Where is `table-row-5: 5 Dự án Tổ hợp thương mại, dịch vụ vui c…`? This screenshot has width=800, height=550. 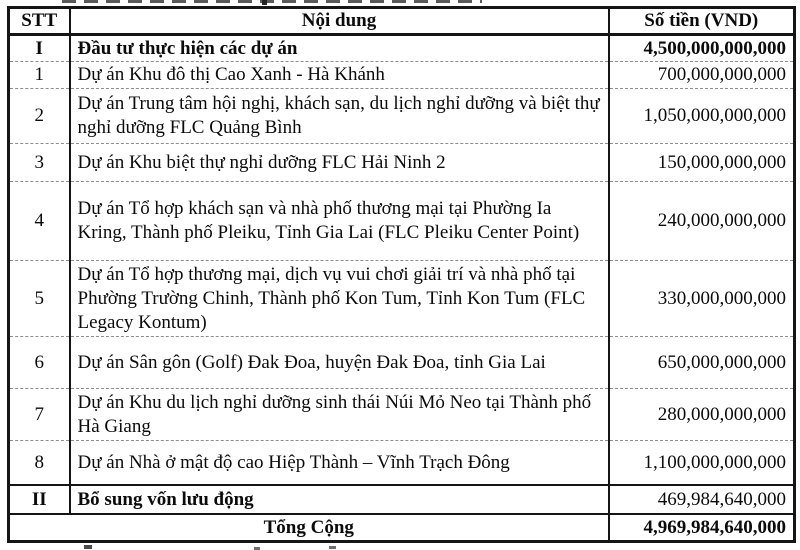
table-row-5: 5 Dự án Tổ hợp thương mại, dịch vụ vui c… is located at coordinates (401, 298).